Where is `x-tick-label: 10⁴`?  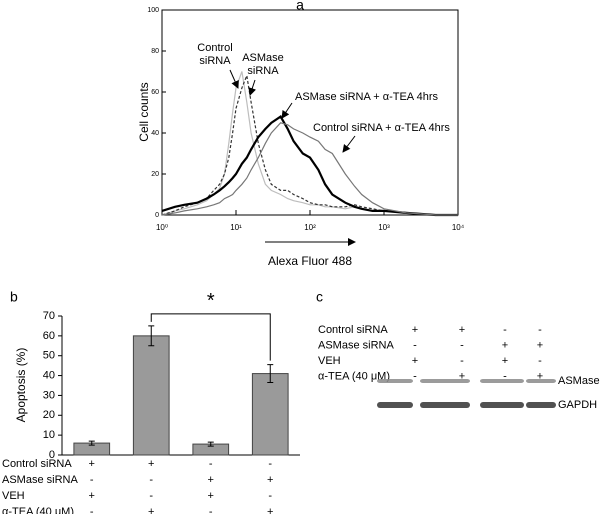 x-tick-label: 10⁴ is located at coordinates (458, 227).